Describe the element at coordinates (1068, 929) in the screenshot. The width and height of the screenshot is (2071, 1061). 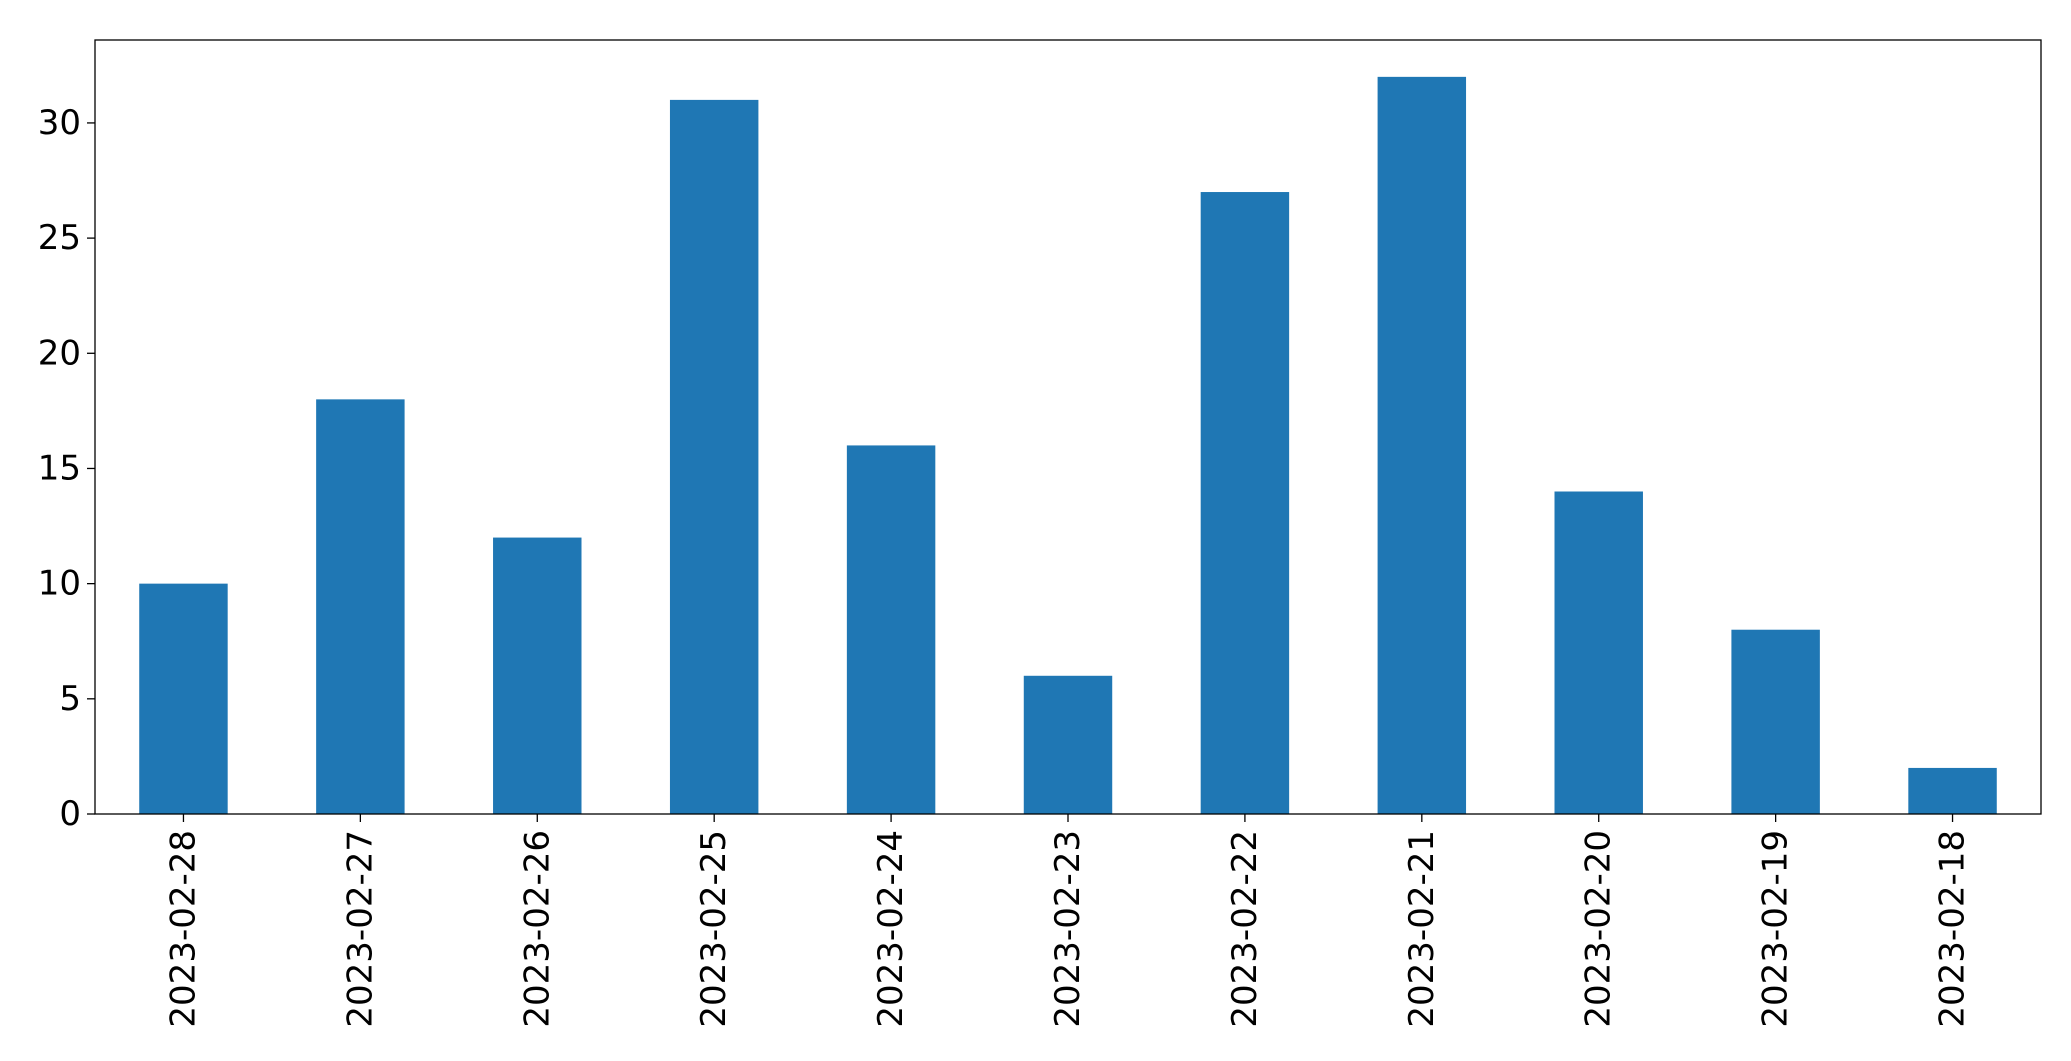
I see `x-tick-label: 2023-02-23` at that location.